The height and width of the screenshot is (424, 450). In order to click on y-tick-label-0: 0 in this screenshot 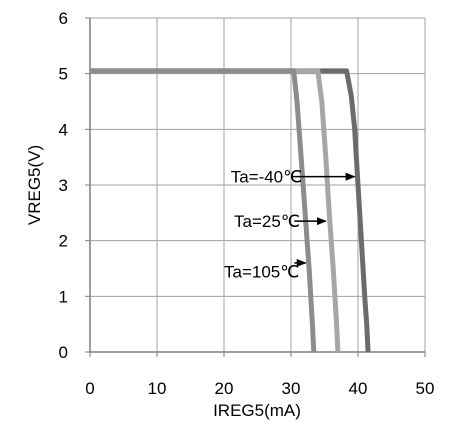, I will do `click(63, 352)`.